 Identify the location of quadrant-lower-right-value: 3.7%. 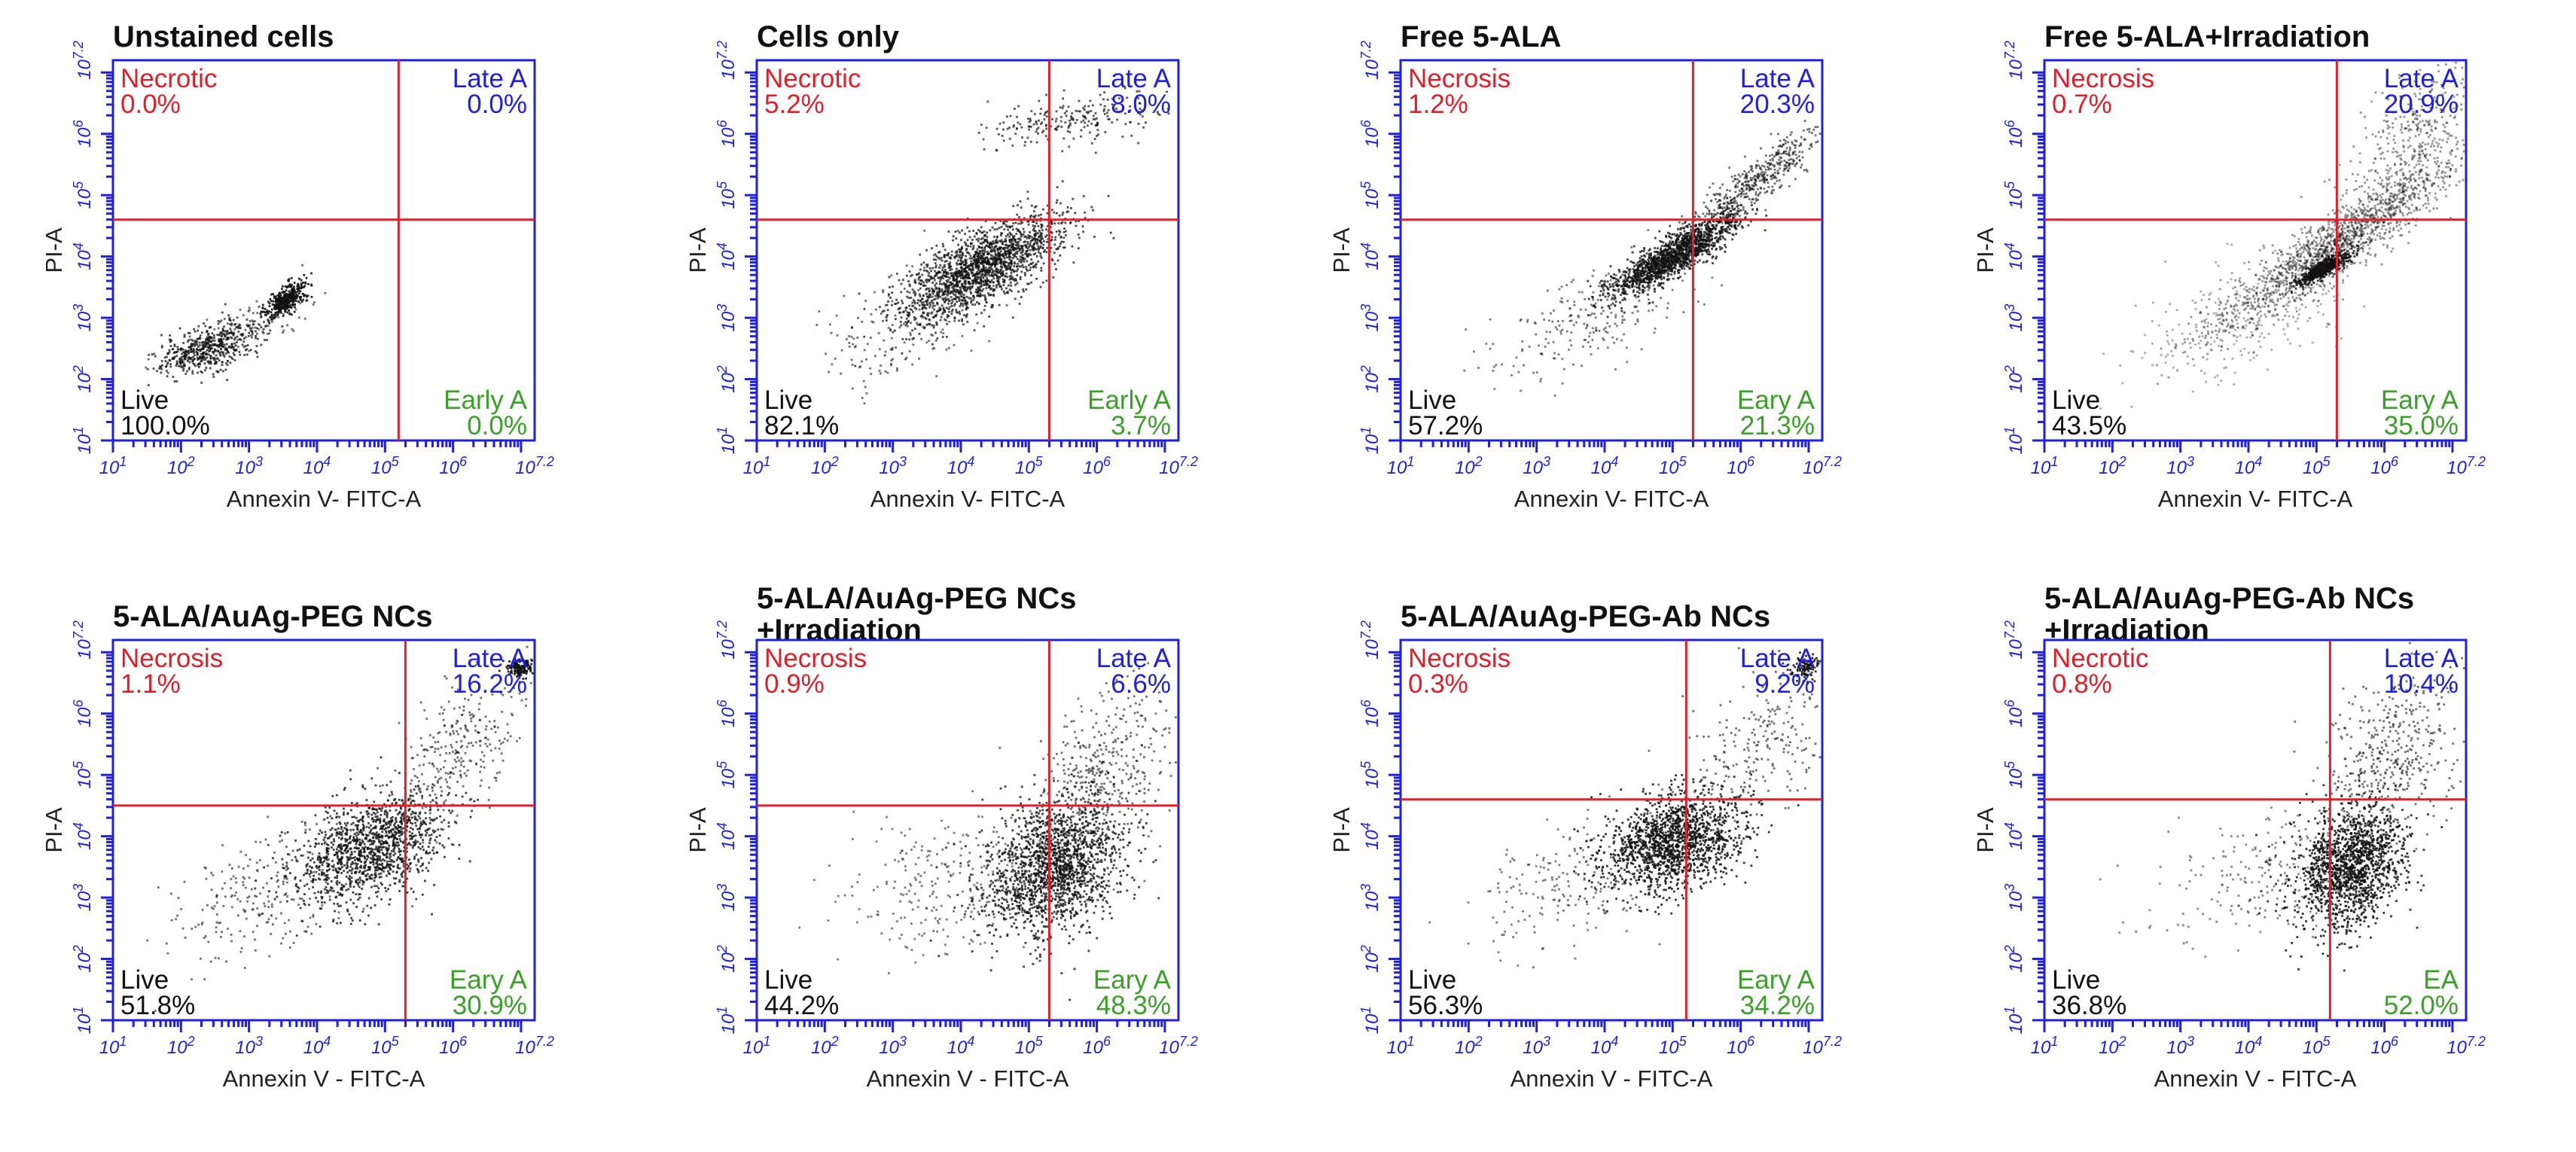
(1141, 425).